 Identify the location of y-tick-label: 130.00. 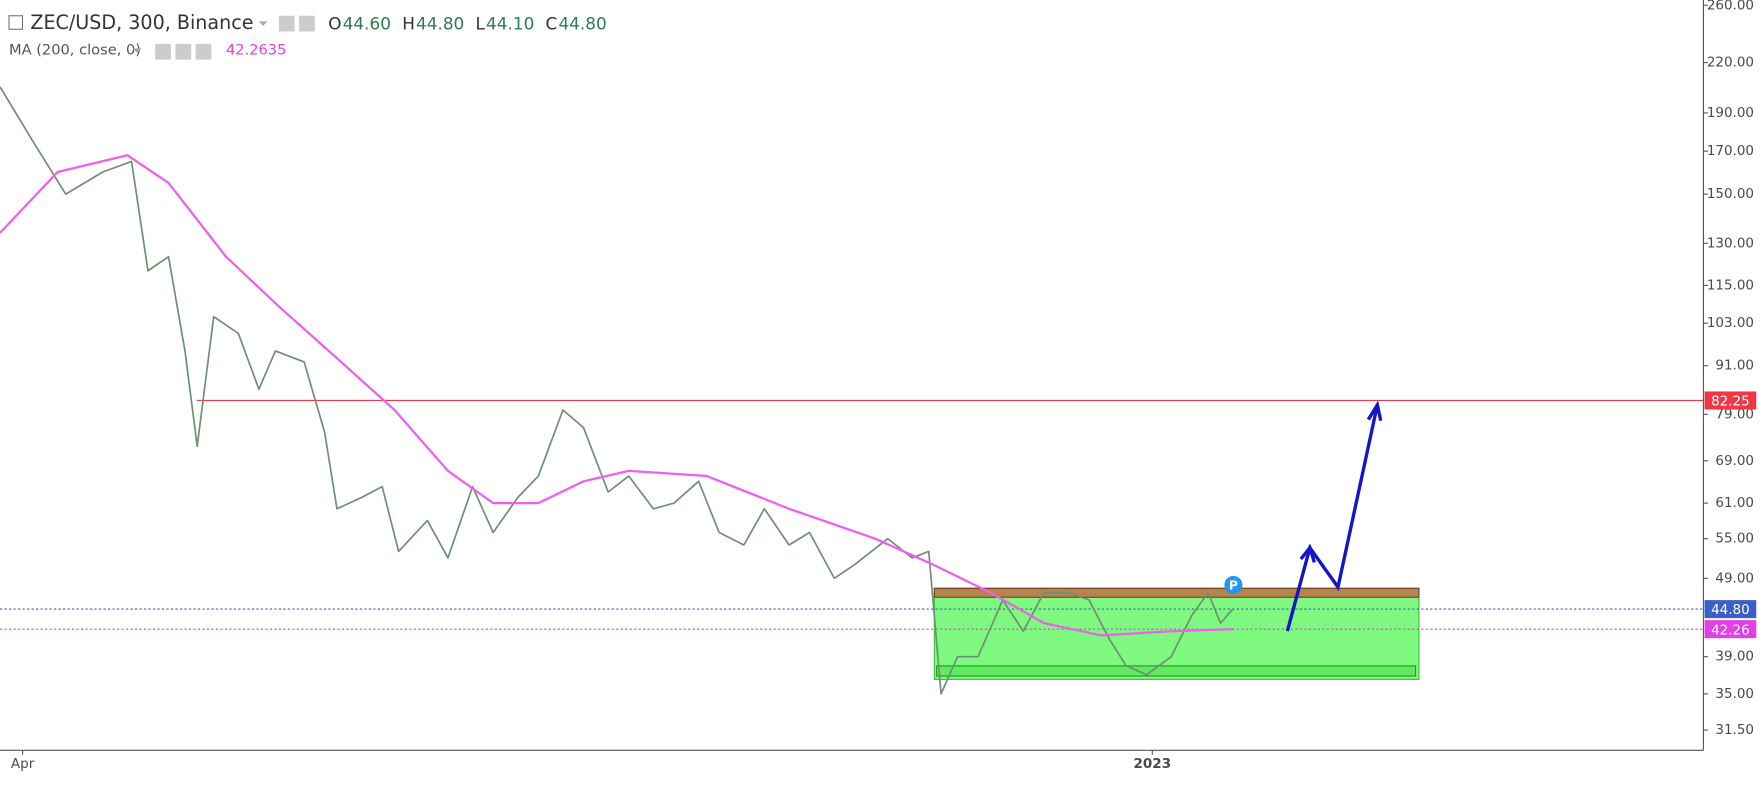
(1730, 243).